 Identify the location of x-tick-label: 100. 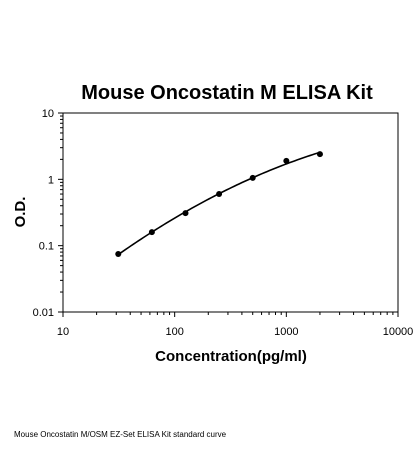
(174, 332).